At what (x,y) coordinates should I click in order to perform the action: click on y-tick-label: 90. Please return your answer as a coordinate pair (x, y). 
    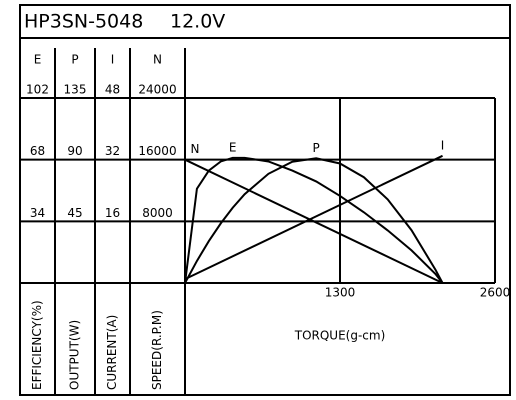
    Looking at the image, I should click on (74, 151).